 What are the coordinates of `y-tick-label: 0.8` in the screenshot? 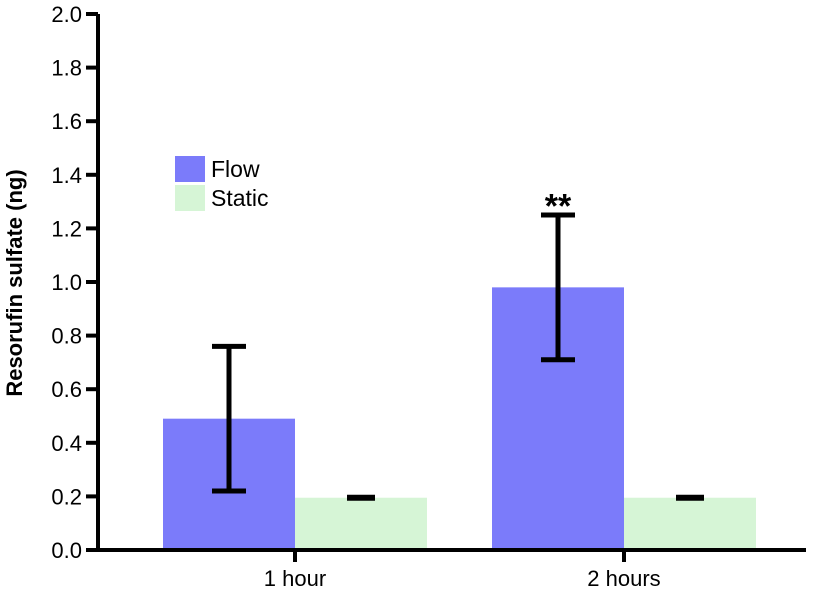 It's located at (66, 336).